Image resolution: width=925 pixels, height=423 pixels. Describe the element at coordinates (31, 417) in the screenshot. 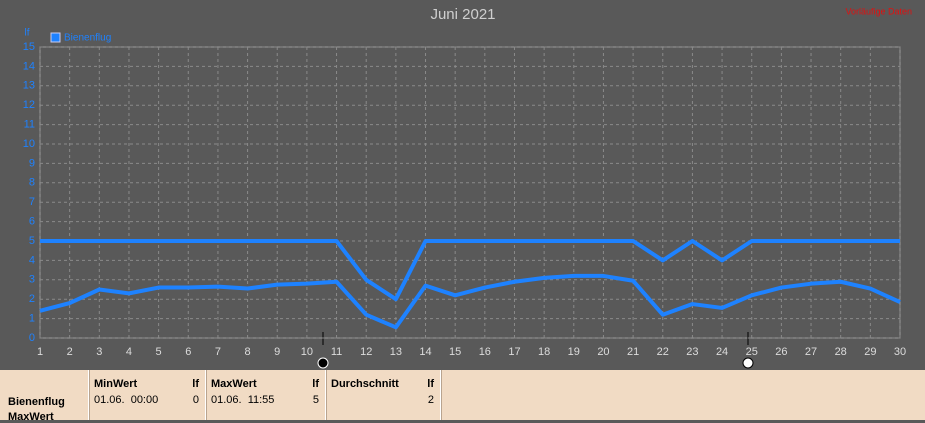

I see `row-label: MaxWert` at that location.